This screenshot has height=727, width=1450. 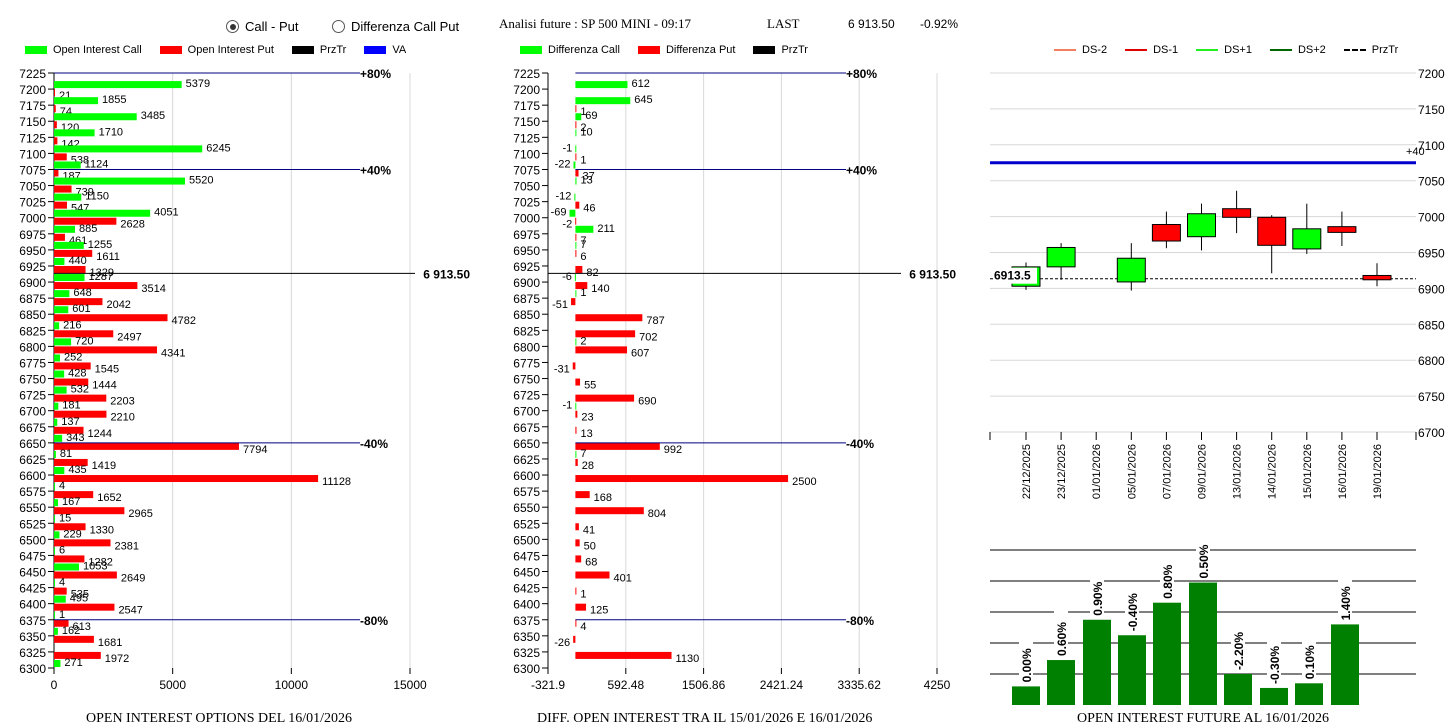 I want to click on oi-bar-label: -2.20%, so click(x=1239, y=651).